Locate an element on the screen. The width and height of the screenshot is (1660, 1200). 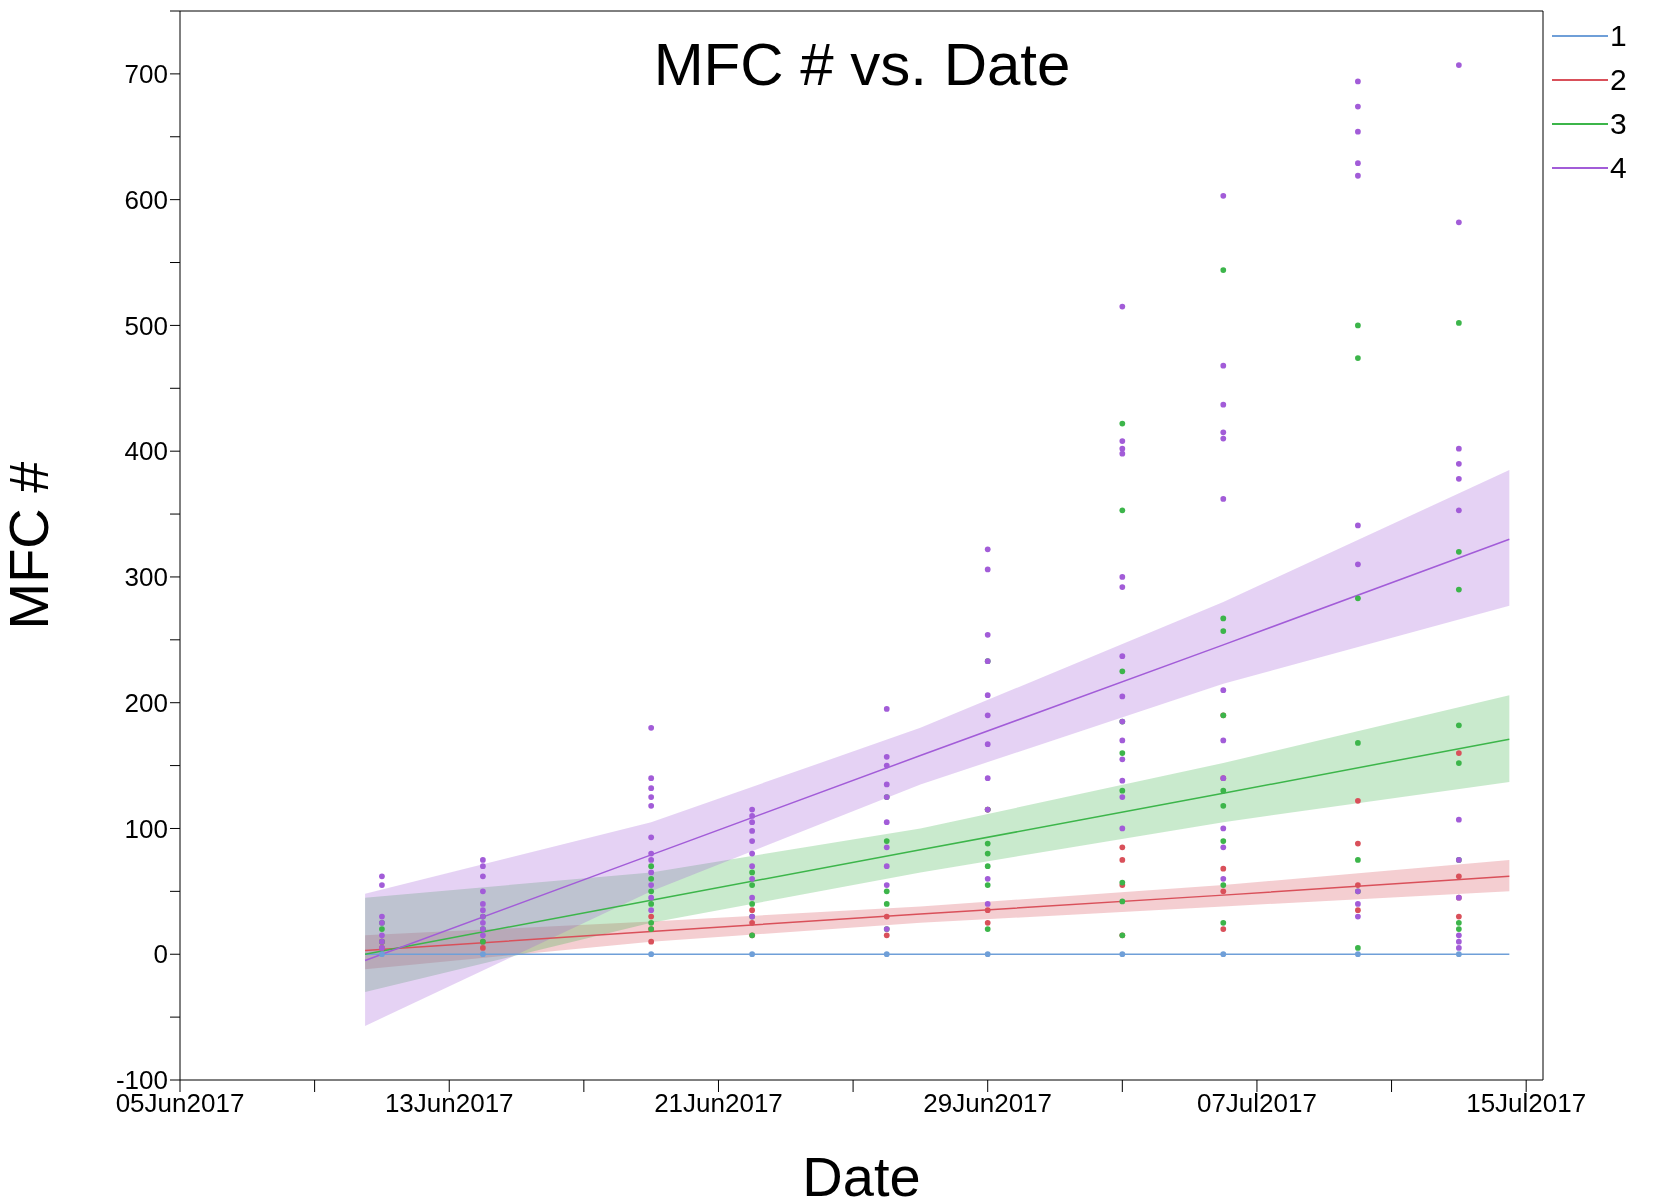
legend-label: 2 is located at coordinates (1618, 80).